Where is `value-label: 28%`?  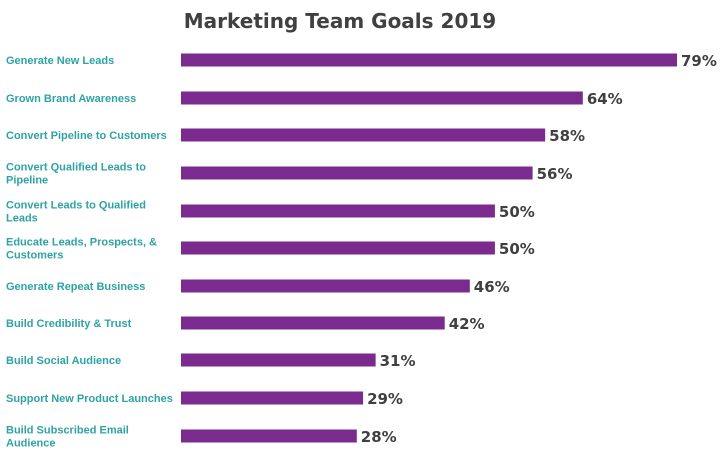 value-label: 28% is located at coordinates (379, 437).